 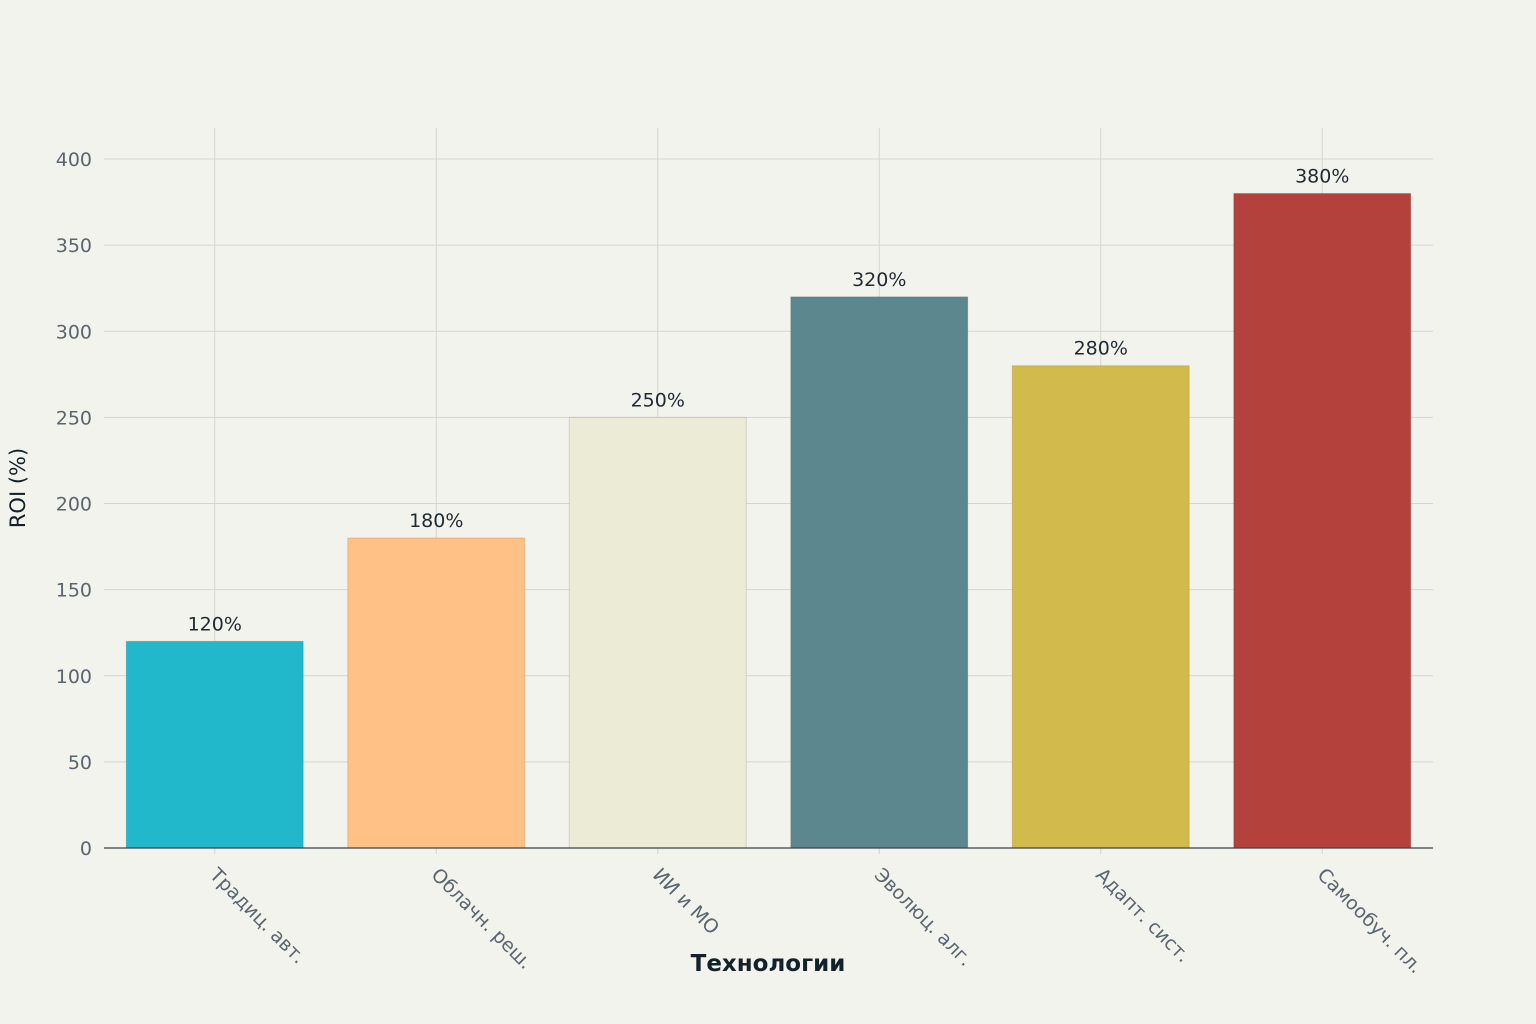 What do you see at coordinates (1370, 921) in the screenshot?
I see `x-tick-label: Самообуч. пл.` at bounding box center [1370, 921].